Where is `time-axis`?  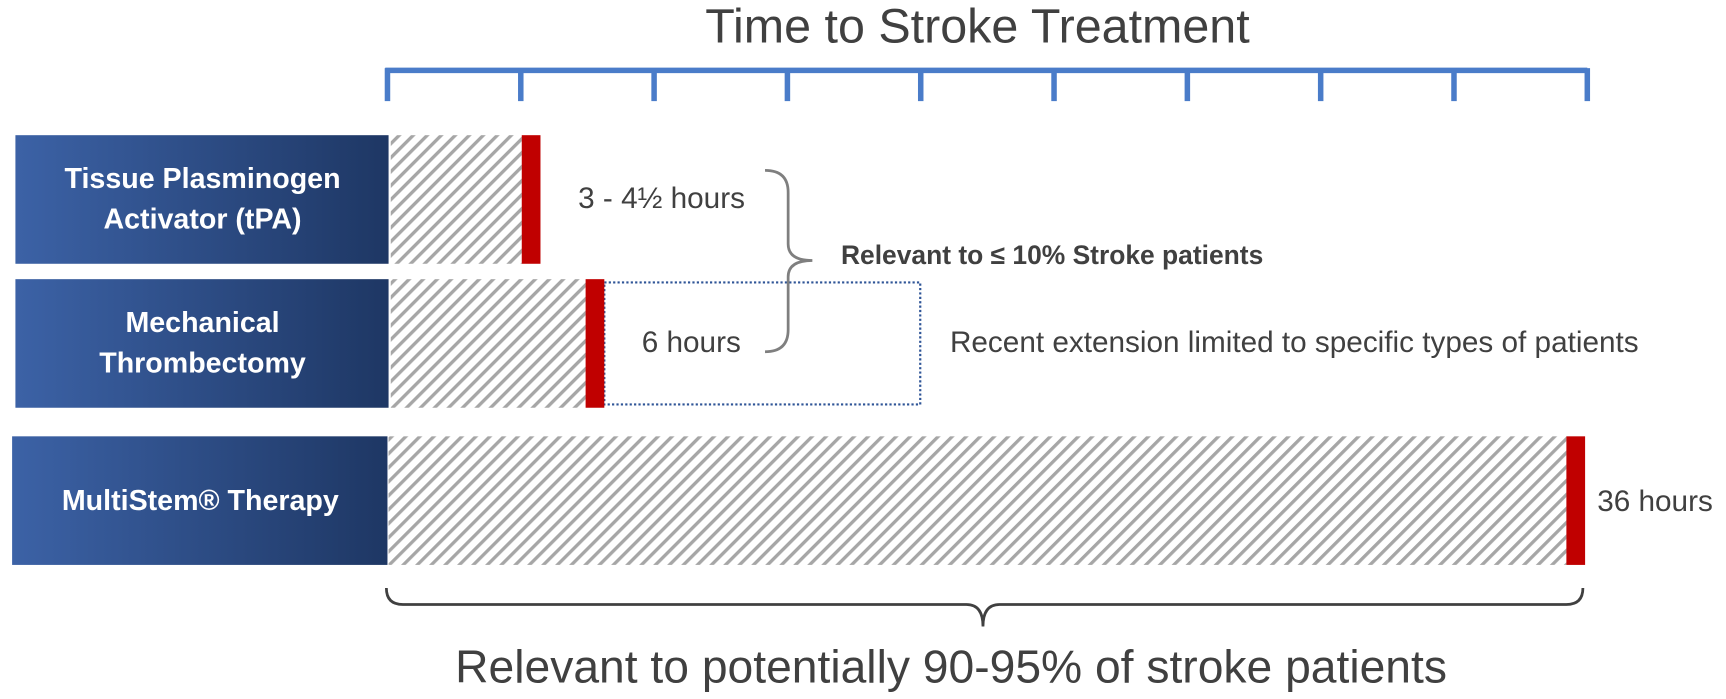
time-axis is located at coordinates (987, 84).